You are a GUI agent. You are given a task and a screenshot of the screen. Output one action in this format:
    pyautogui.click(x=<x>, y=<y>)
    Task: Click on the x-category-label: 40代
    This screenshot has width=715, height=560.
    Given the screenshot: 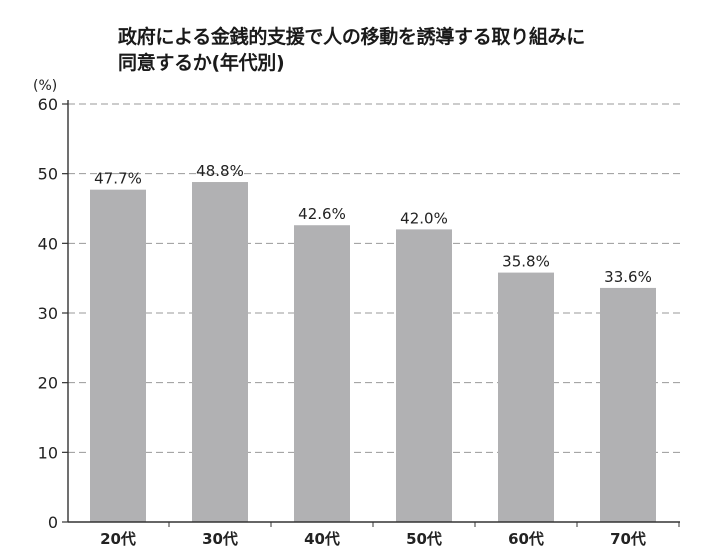 What is the action you would take?
    pyautogui.click(x=322, y=539)
    